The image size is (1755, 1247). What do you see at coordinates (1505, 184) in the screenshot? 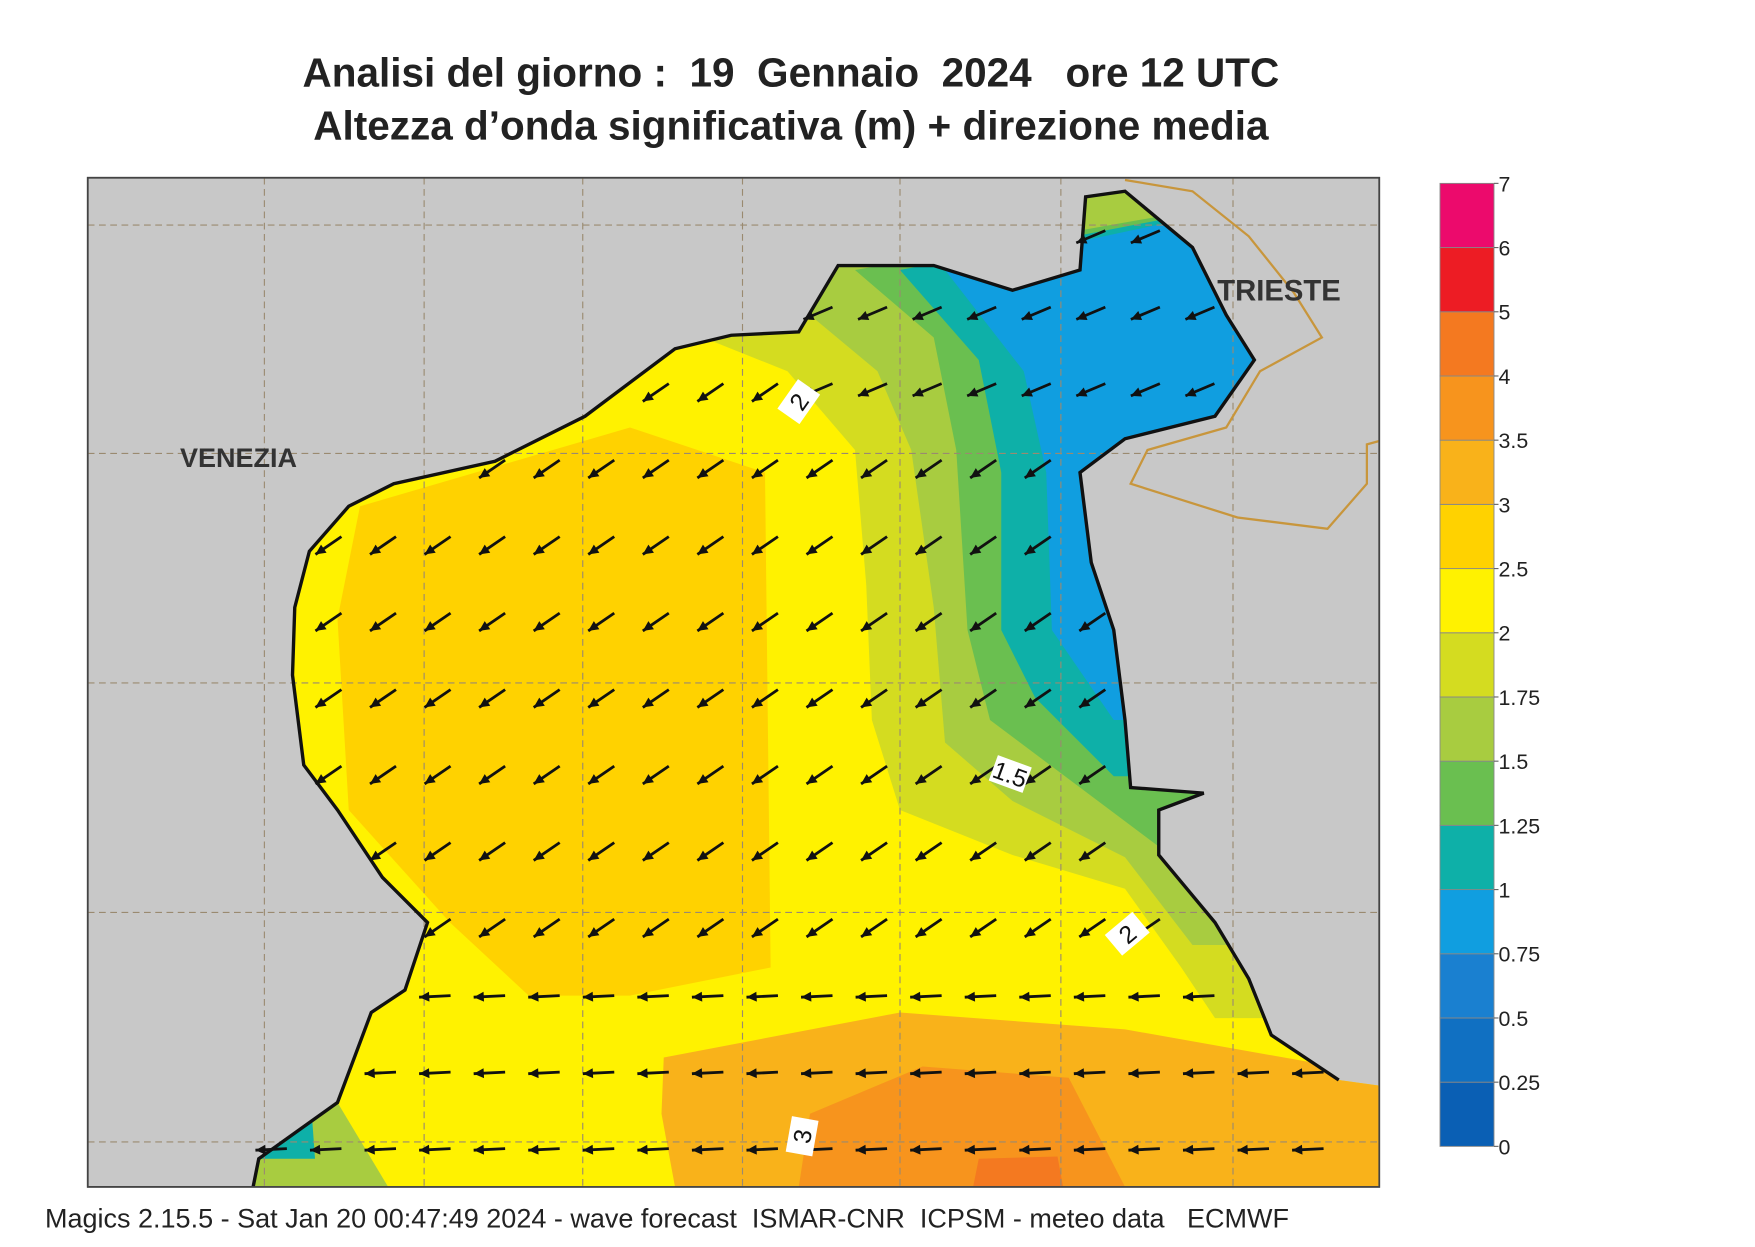
I see `colorbar-label: 7` at bounding box center [1505, 184].